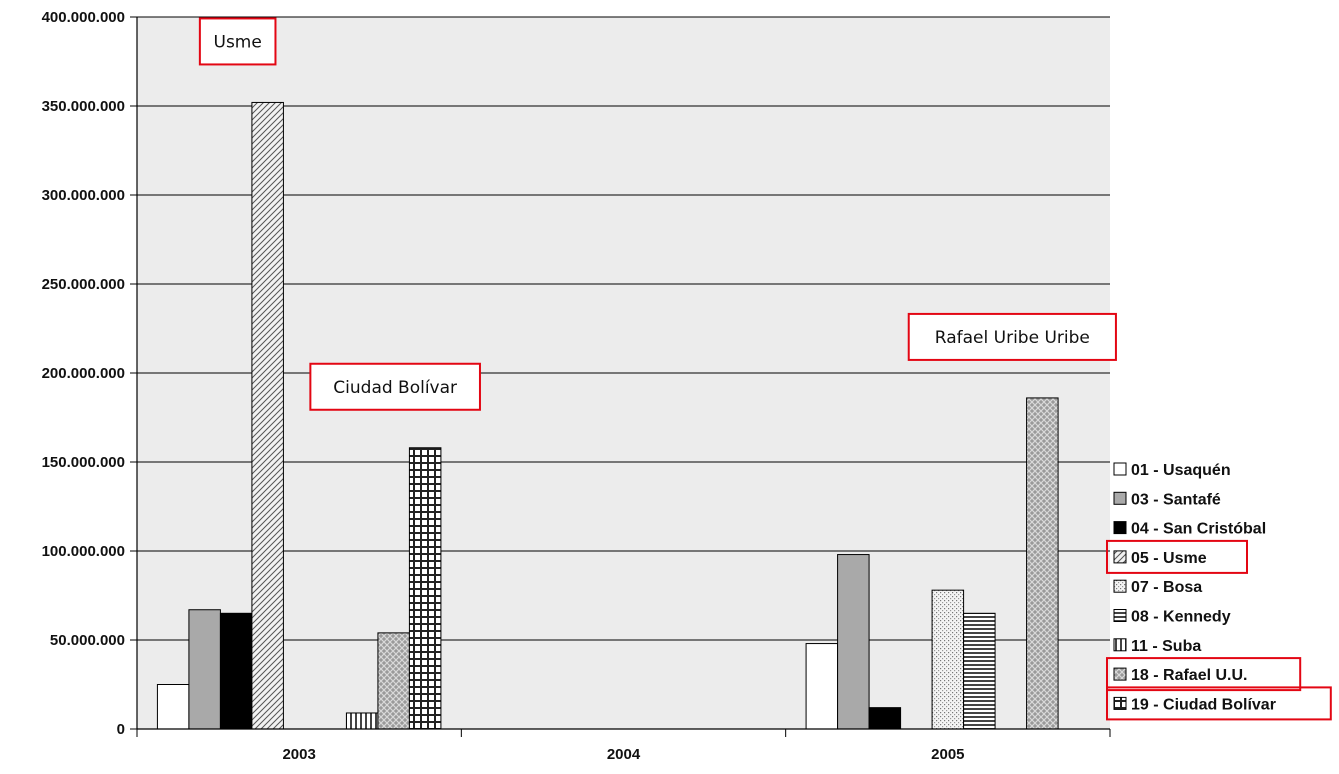  What do you see at coordinates (83, 462) in the screenshot?
I see `y-tick-label: 150.000.000` at bounding box center [83, 462].